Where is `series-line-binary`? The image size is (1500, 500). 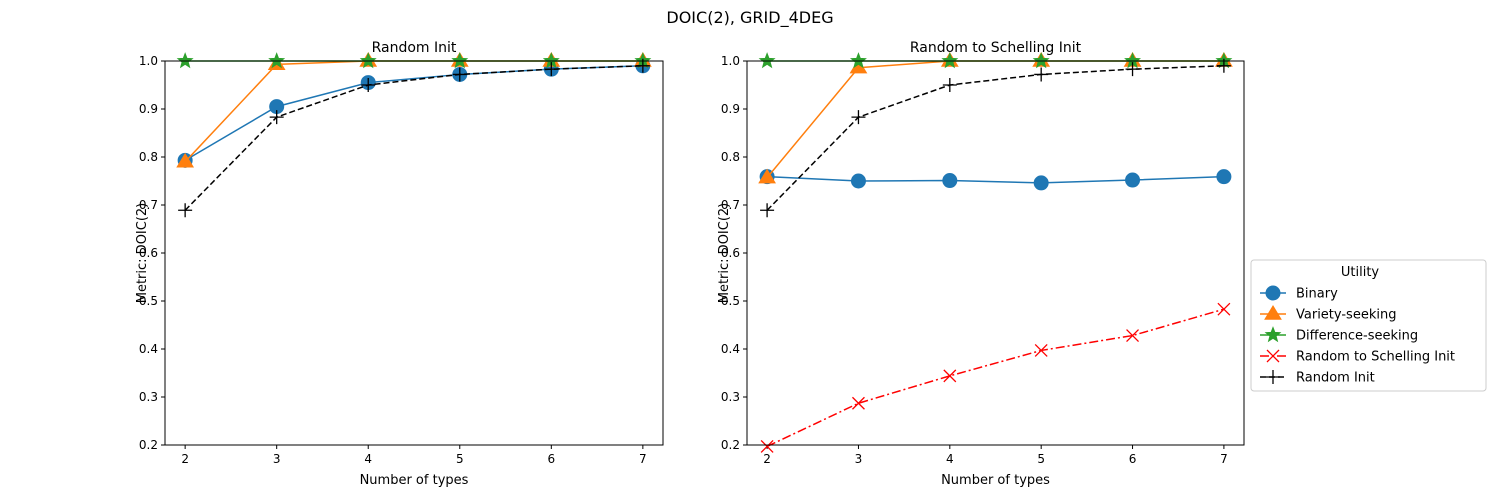 series-line-binary is located at coordinates (995, 179).